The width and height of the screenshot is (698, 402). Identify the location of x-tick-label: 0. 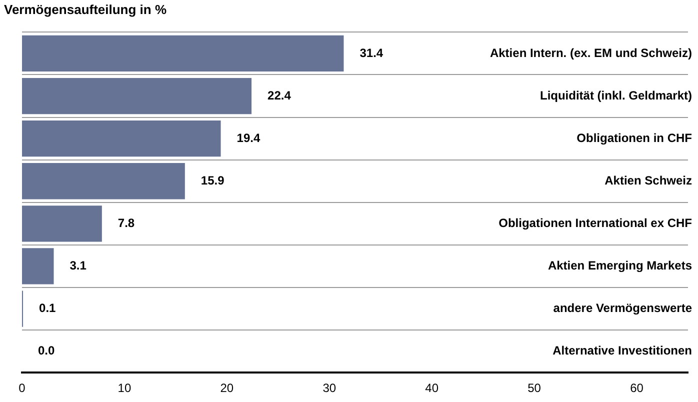
(22, 388).